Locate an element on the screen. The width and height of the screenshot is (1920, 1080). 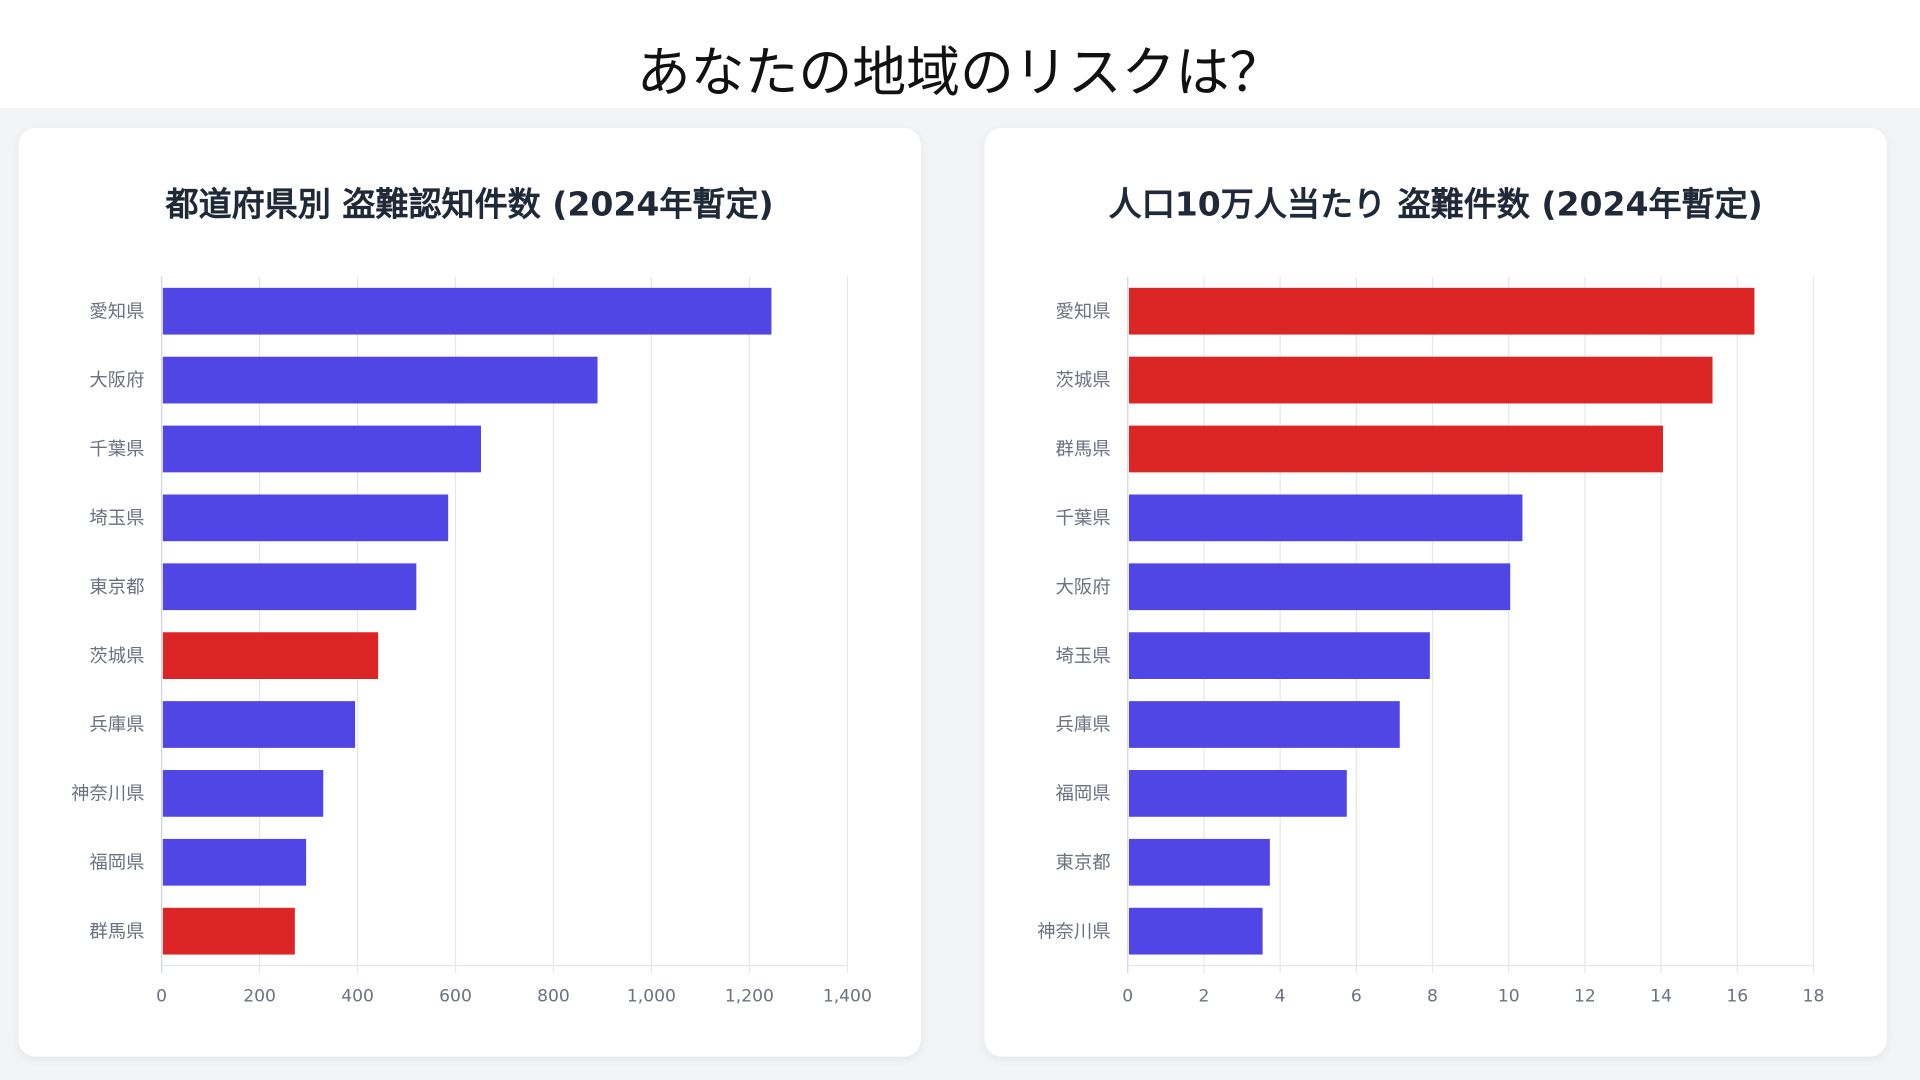
x-tick-label: 200 is located at coordinates (259, 996).